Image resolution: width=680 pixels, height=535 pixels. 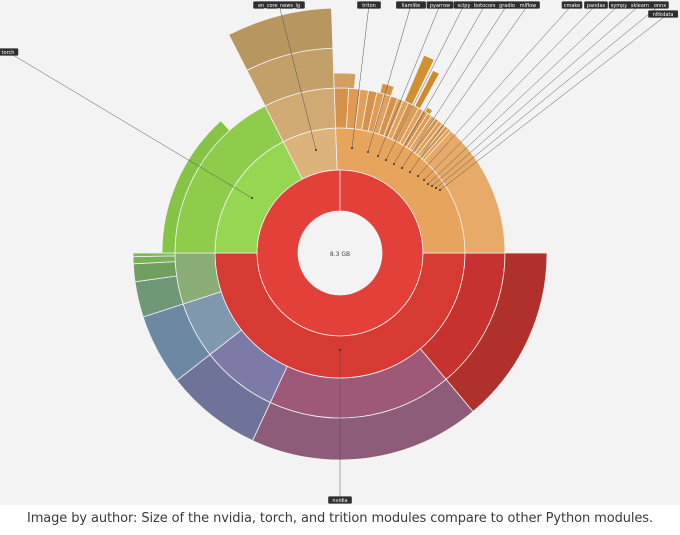 I want to click on leader-line-nltkdata, so click(x=554, y=102).